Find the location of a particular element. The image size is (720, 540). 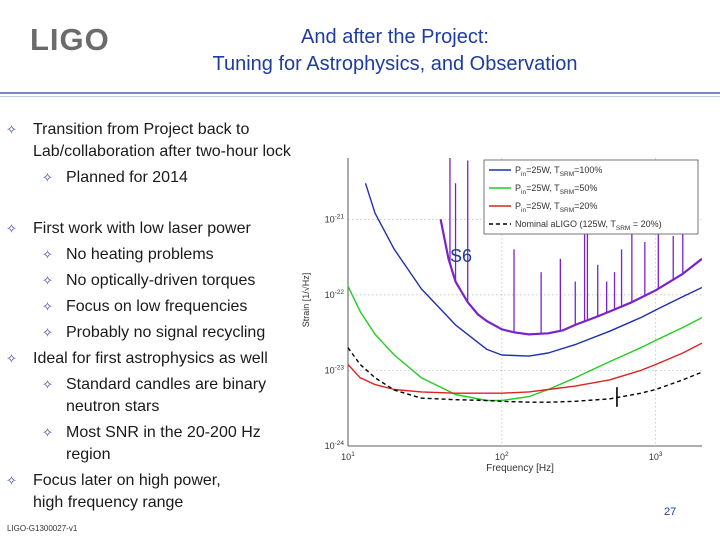

y-tick-label: 10-24 is located at coordinates (335, 445).